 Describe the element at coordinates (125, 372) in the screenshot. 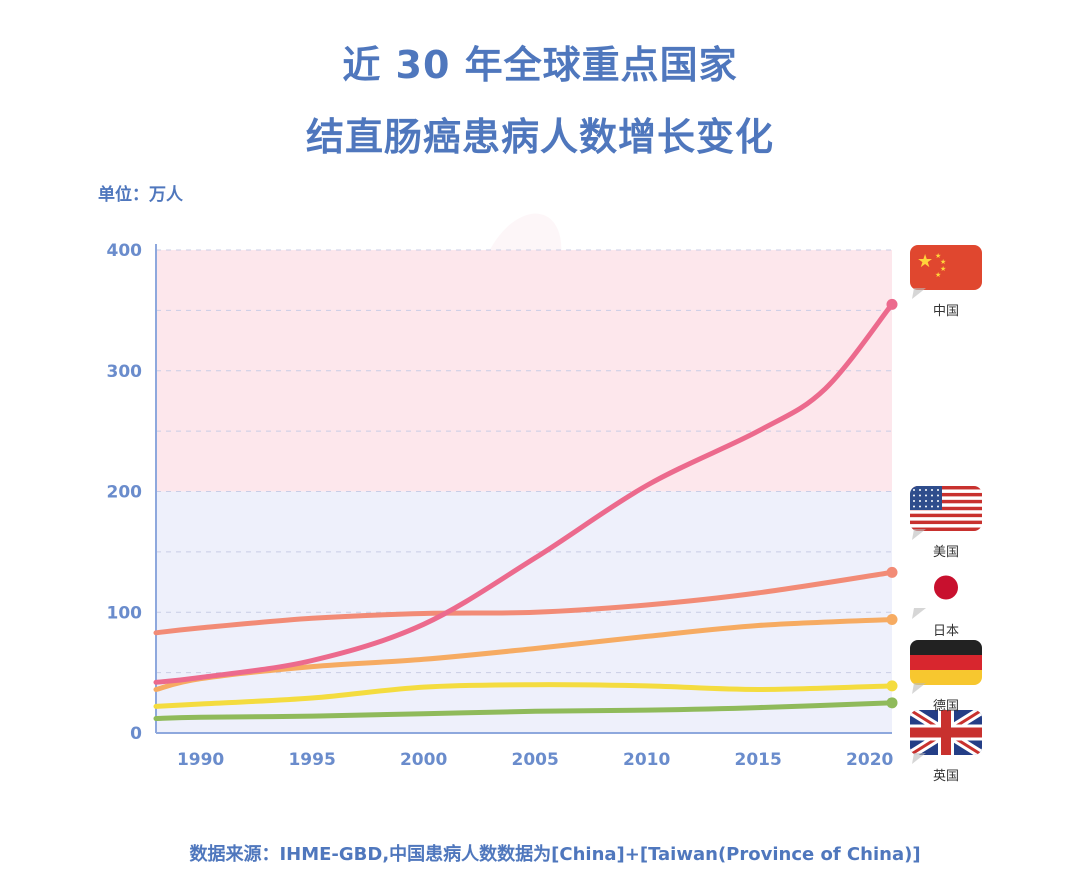

I see `y-tick-label: 300` at that location.